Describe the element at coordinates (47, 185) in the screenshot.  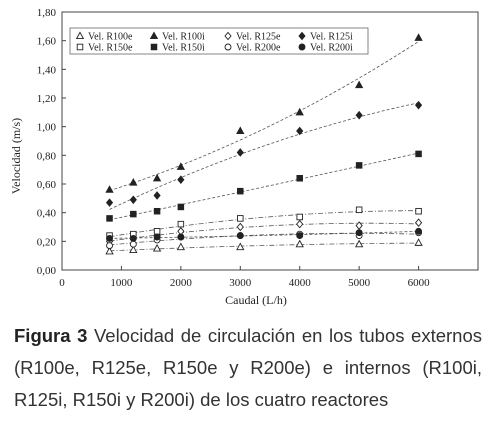
I see `y-tick-label: 0,60` at that location.